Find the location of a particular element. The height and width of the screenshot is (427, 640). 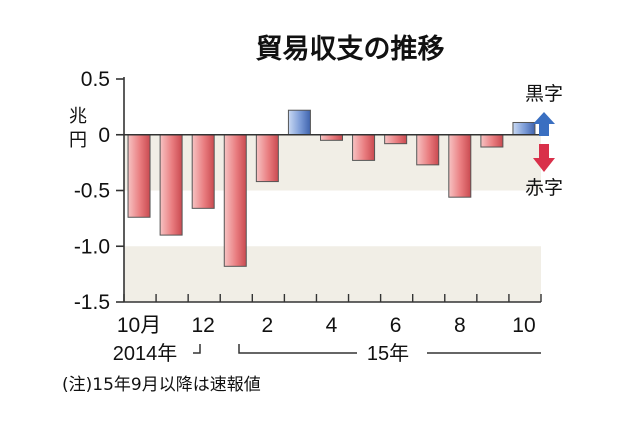

chart-title: 貿易収支の推移 is located at coordinates (350, 49).